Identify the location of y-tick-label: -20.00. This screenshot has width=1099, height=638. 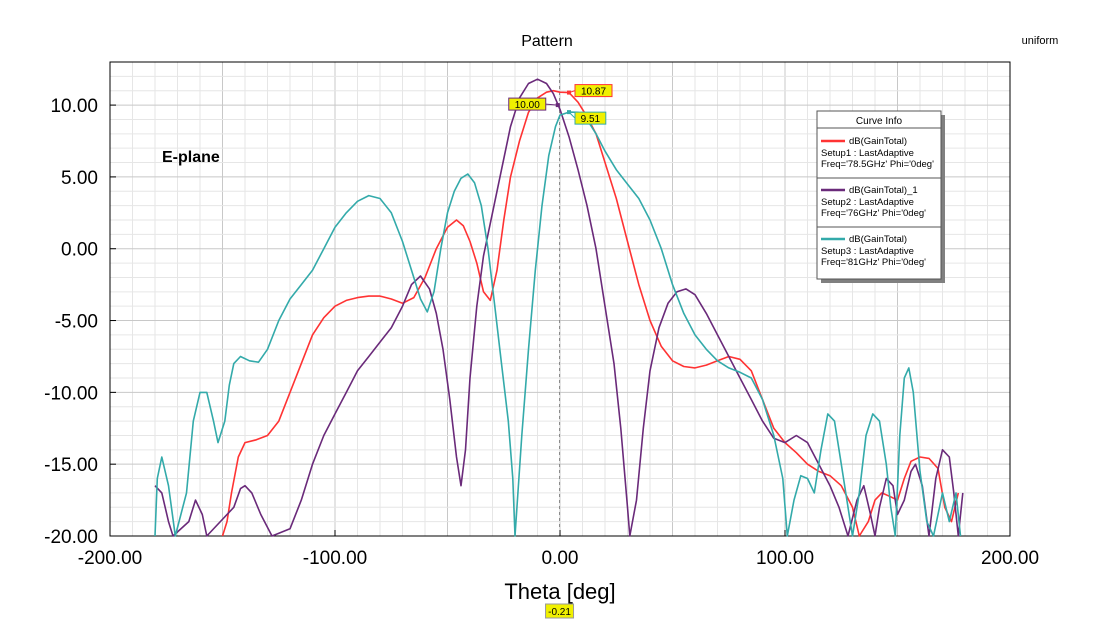
(71, 537).